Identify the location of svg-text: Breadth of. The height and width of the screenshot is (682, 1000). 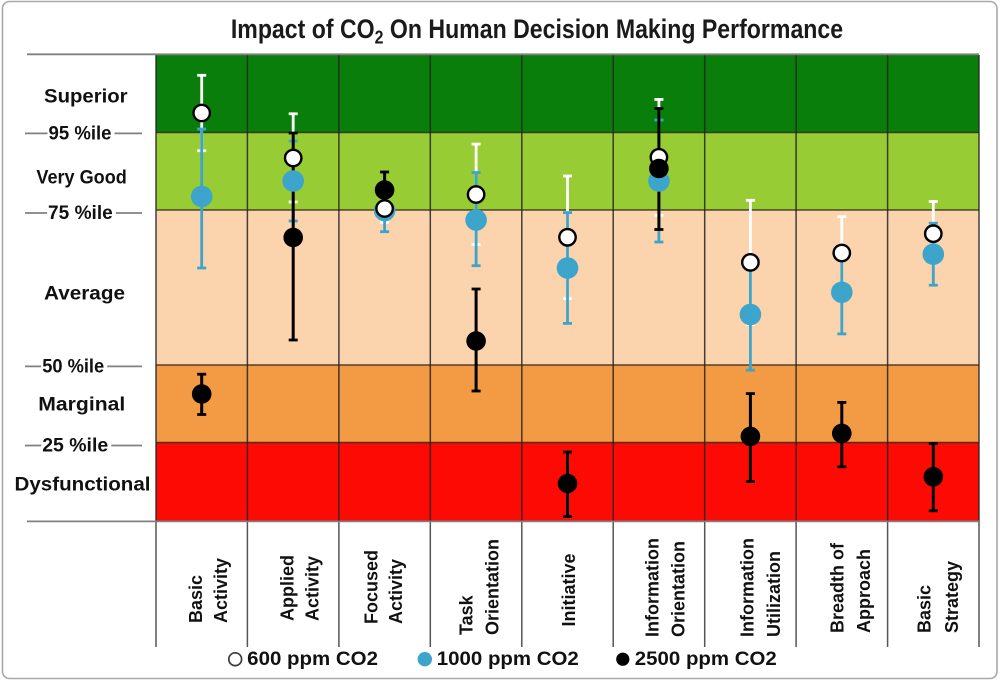
(837, 587).